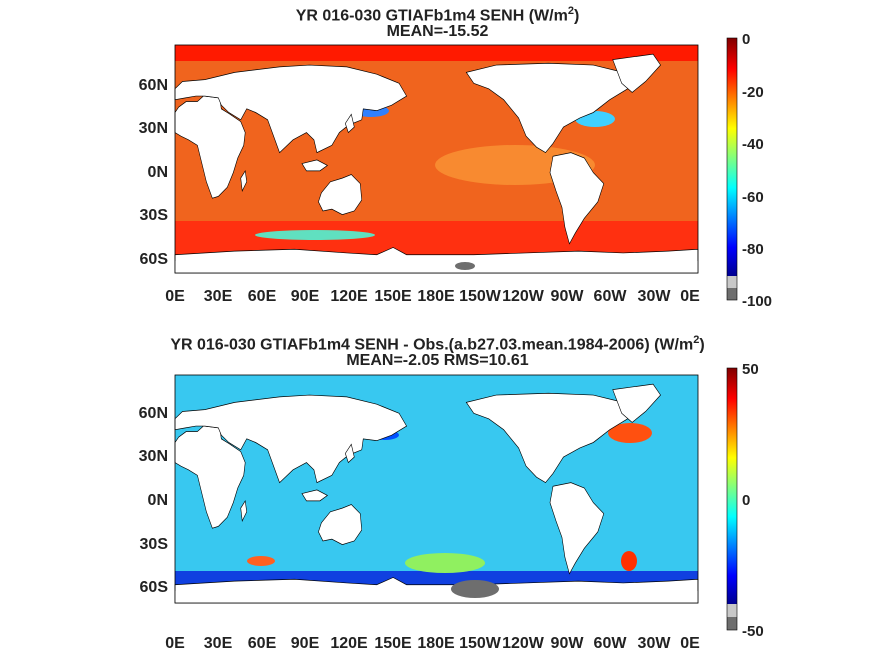 This screenshot has height=656, width=875. I want to click on map1-colorbar-missing, so click(732, 294).